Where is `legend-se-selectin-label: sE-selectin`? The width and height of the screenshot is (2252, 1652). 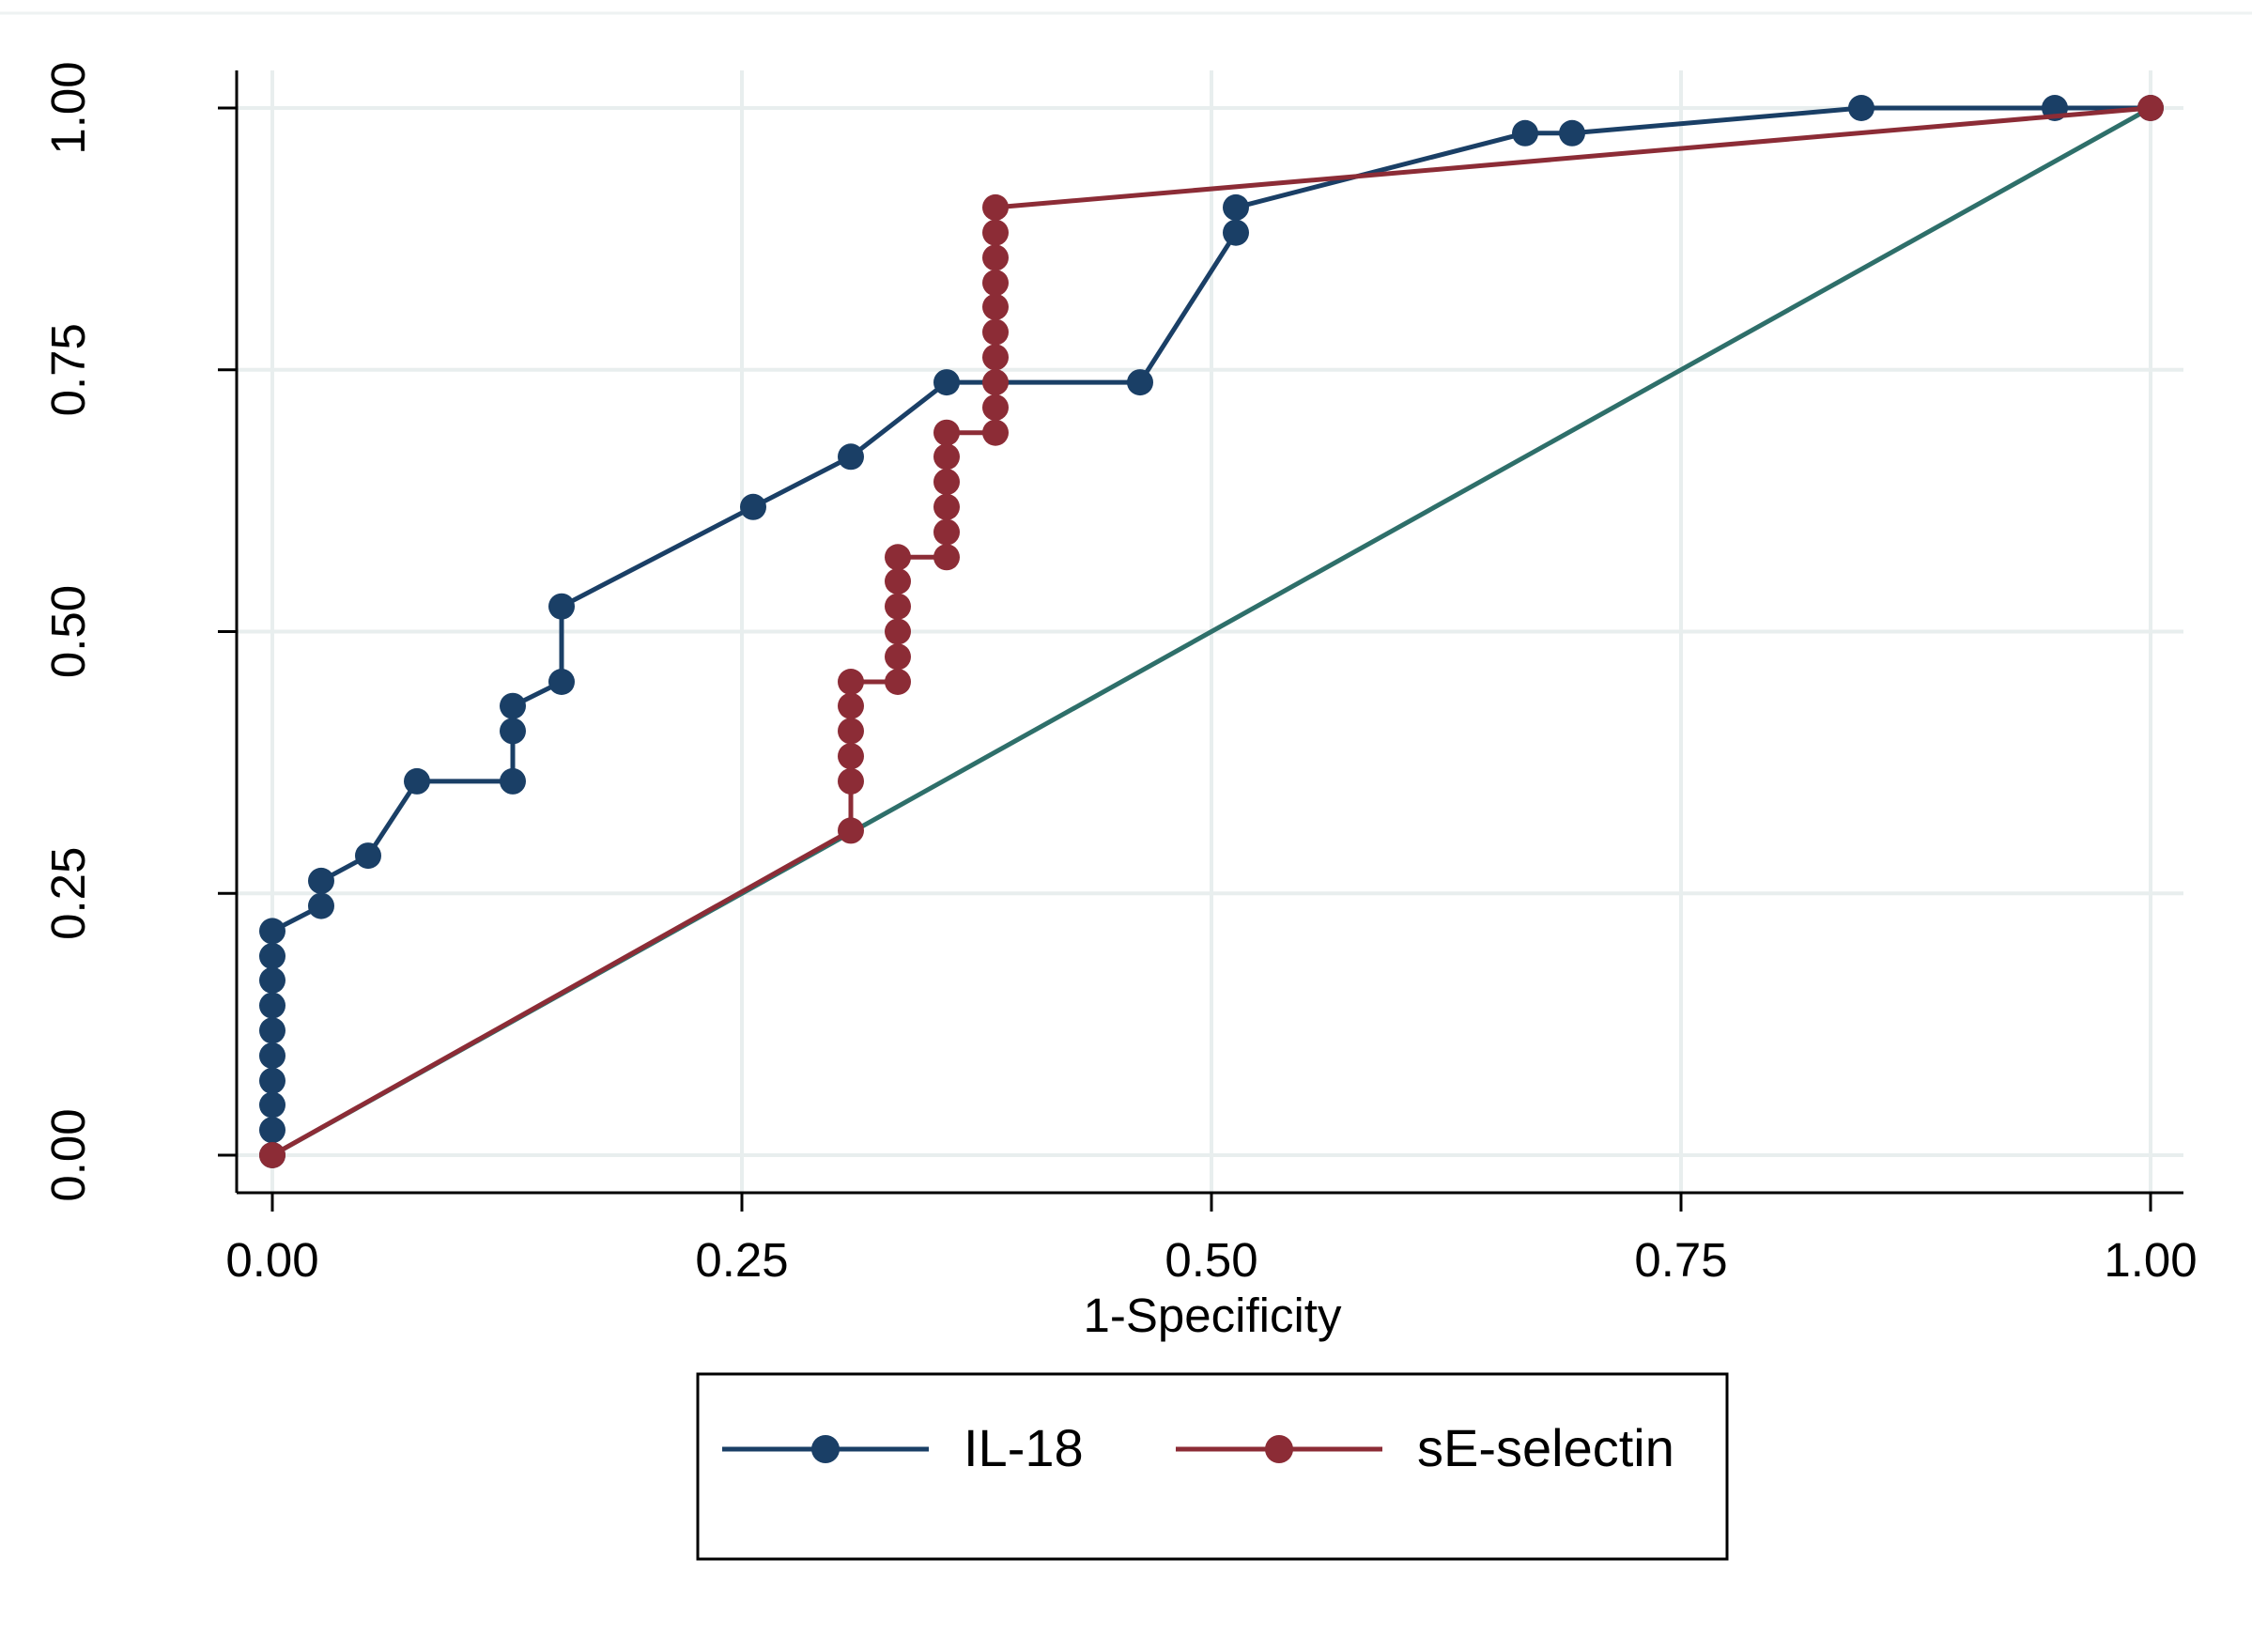 legend-se-selectin-label: sE-selectin is located at coordinates (1545, 1447).